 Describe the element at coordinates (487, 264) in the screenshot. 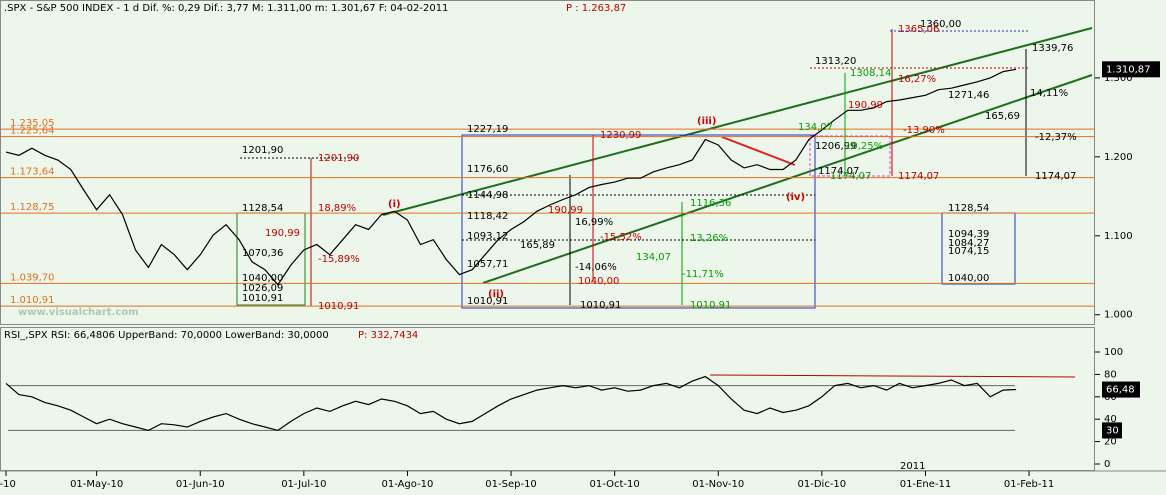

I see `annotation: 1057,71` at that location.